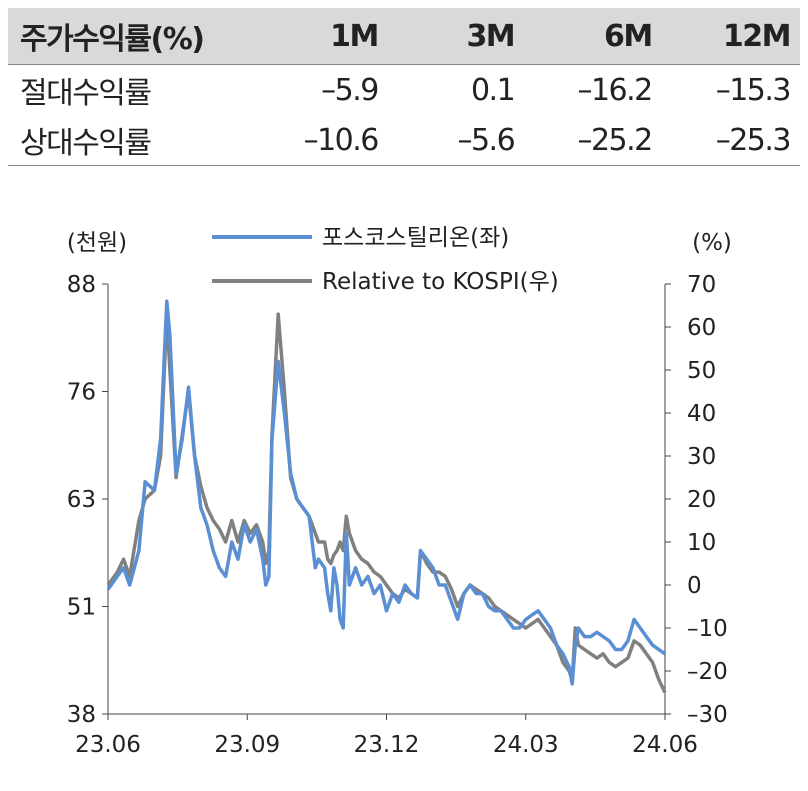 This screenshot has width=808, height=791. I want to click on x-tick-label: 24.06, so click(665, 745).